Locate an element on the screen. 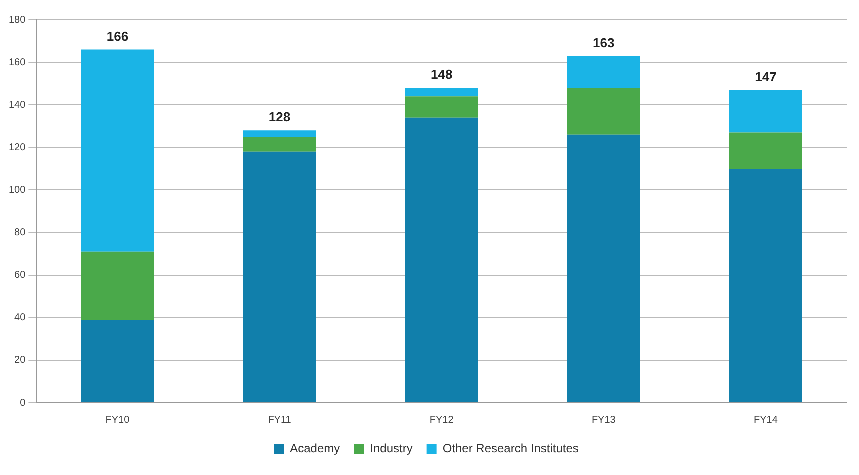 This screenshot has width=859, height=475. x-tick-label: FY13 is located at coordinates (604, 420).